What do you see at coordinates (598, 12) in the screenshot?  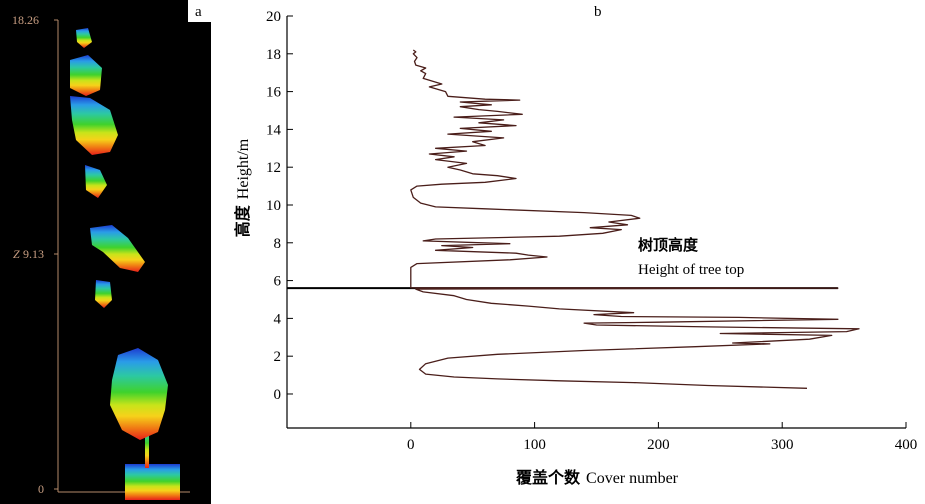 I see `panel-b-label: b` at bounding box center [598, 12].